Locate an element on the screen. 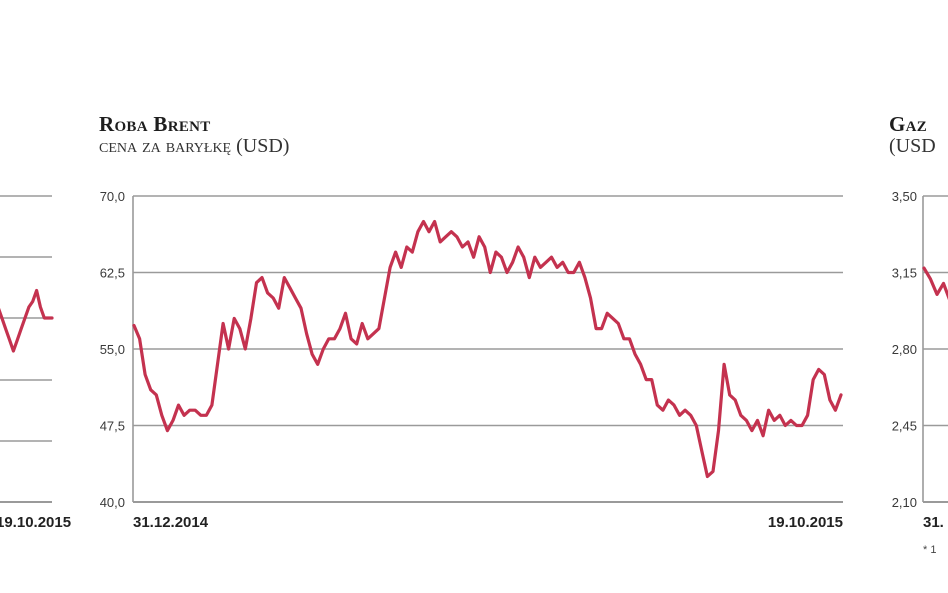 The image size is (948, 593). gas-y-tick: 2,45 is located at coordinates (904, 426).